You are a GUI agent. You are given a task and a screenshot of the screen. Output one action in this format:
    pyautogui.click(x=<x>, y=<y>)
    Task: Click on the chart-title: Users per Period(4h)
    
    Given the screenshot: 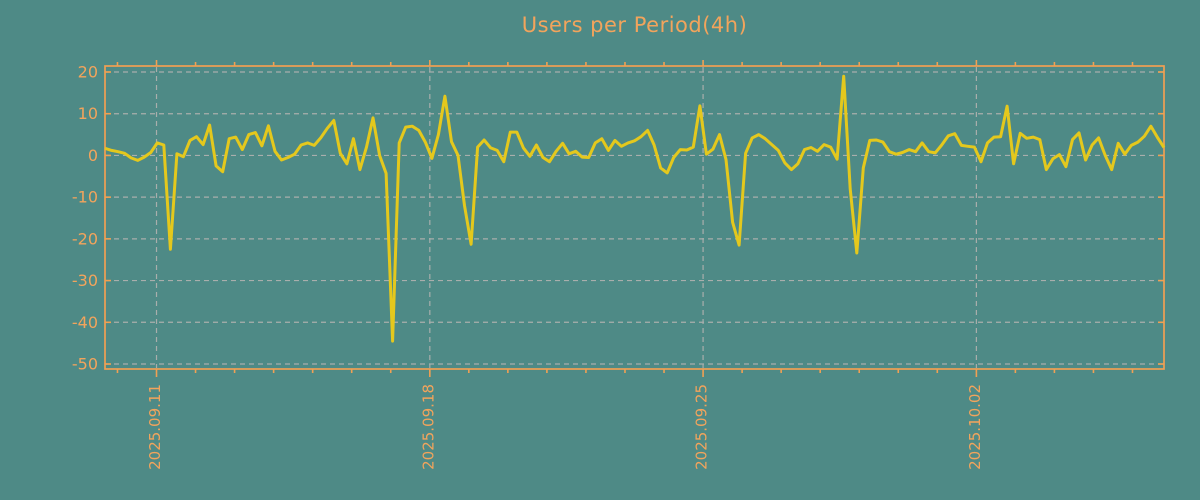 What is the action you would take?
    pyautogui.click(x=634, y=25)
    